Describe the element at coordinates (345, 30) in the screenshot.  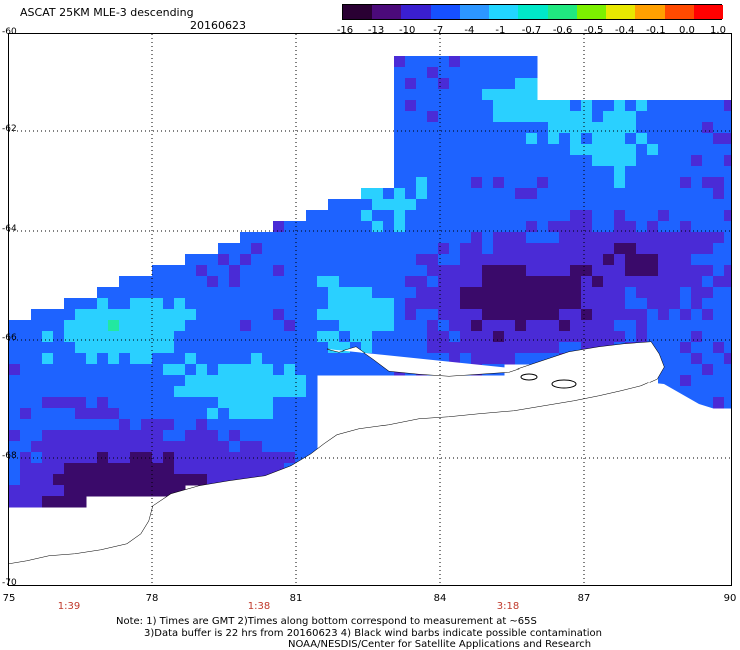
I see `color-scale-tick-label: -16` at that location.